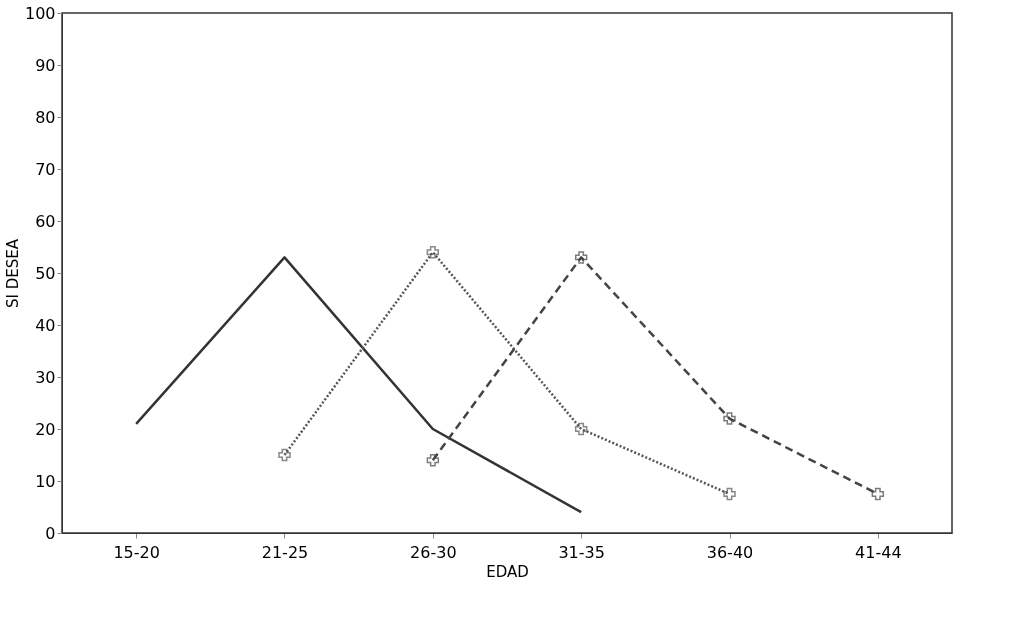 The width and height of the screenshot is (1029, 617). What do you see at coordinates (285, 552) in the screenshot?
I see `x-tick-label: 21-25` at bounding box center [285, 552].